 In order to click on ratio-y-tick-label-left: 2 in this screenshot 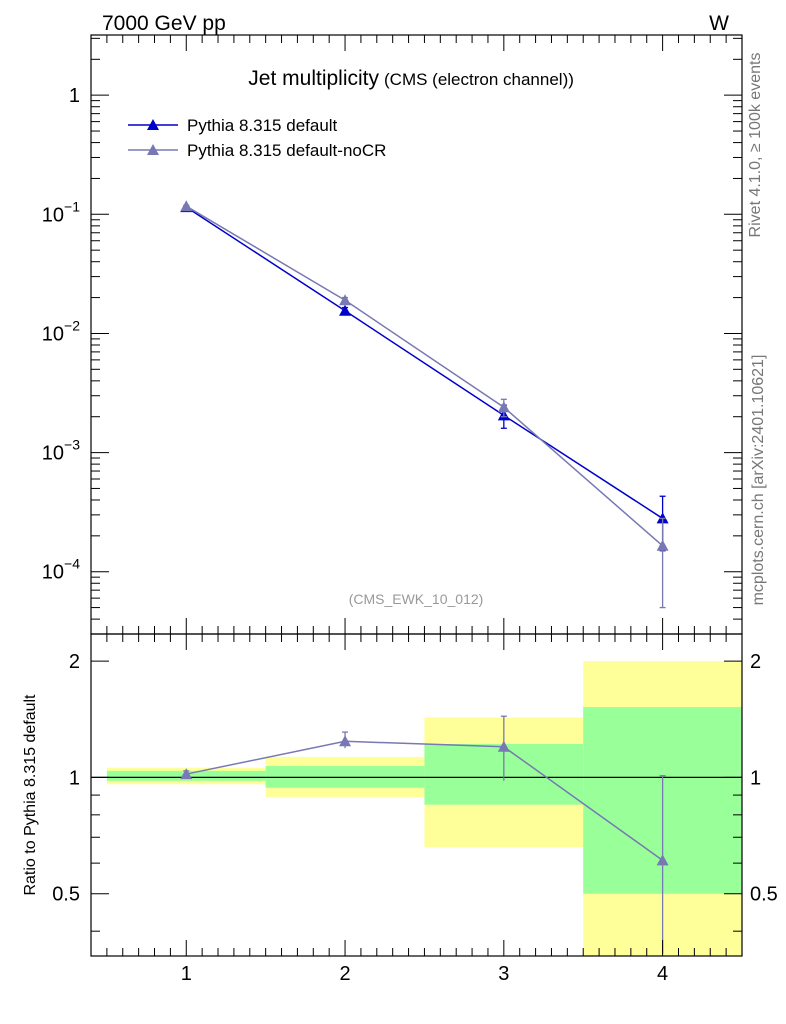, I will do `click(74, 662)`.